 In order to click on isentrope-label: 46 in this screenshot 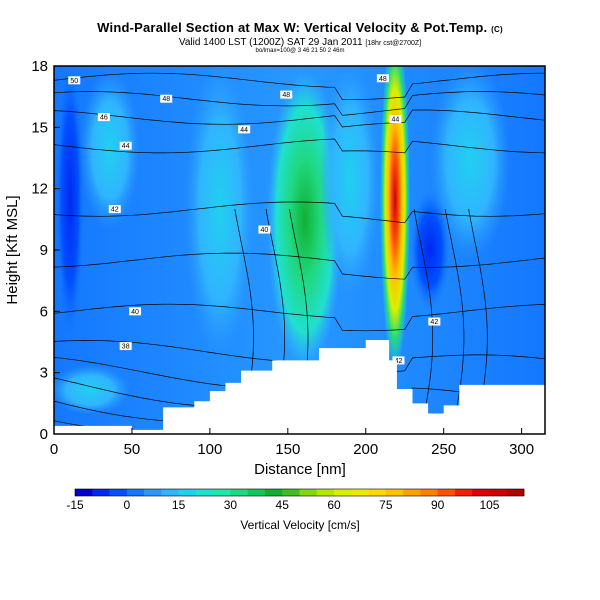, I will do `click(104, 118)`.